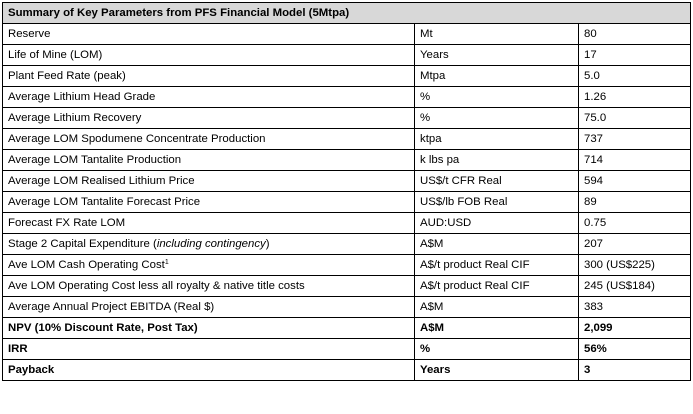  Describe the element at coordinates (496, 160) in the screenshot. I see `unit-cell: k lbs pa` at that location.